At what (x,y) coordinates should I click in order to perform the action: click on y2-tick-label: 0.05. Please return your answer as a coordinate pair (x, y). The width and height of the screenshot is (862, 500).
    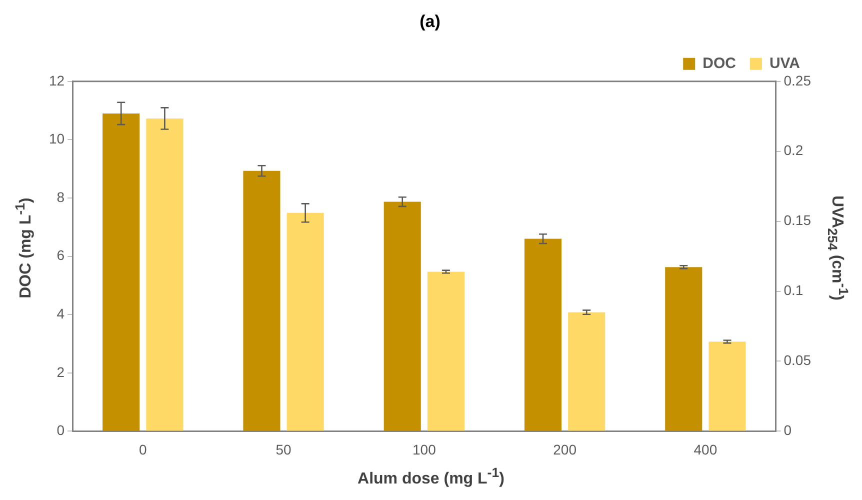
    Looking at the image, I should click on (798, 360).